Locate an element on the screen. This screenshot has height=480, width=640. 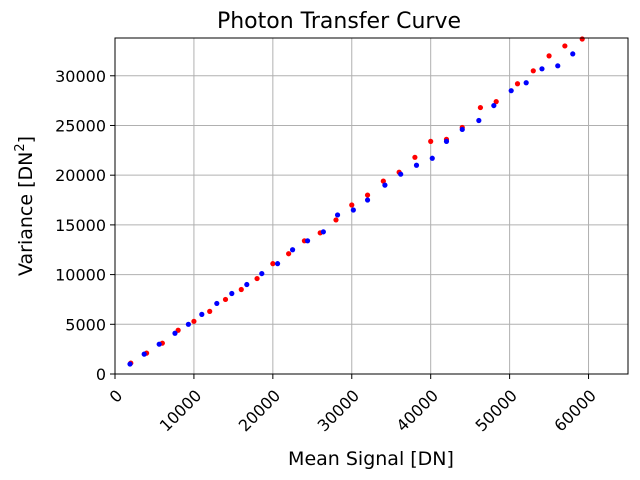
y-axis-label-end: ] is located at coordinates (26, 139).